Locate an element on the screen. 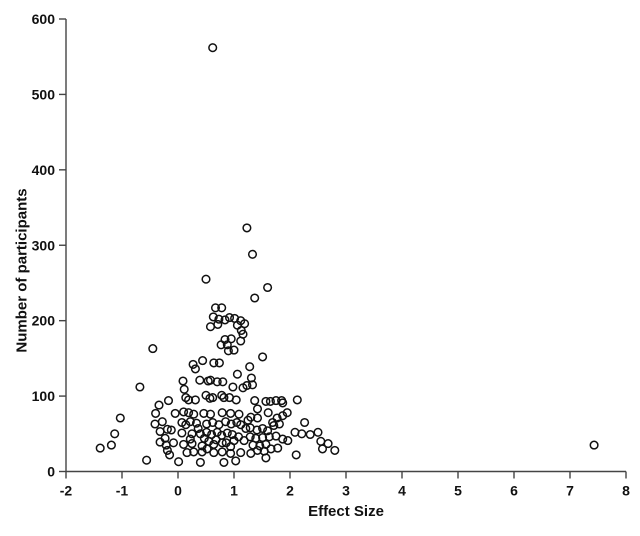 The height and width of the screenshot is (536, 640). x-tick-label: 6 is located at coordinates (514, 491).